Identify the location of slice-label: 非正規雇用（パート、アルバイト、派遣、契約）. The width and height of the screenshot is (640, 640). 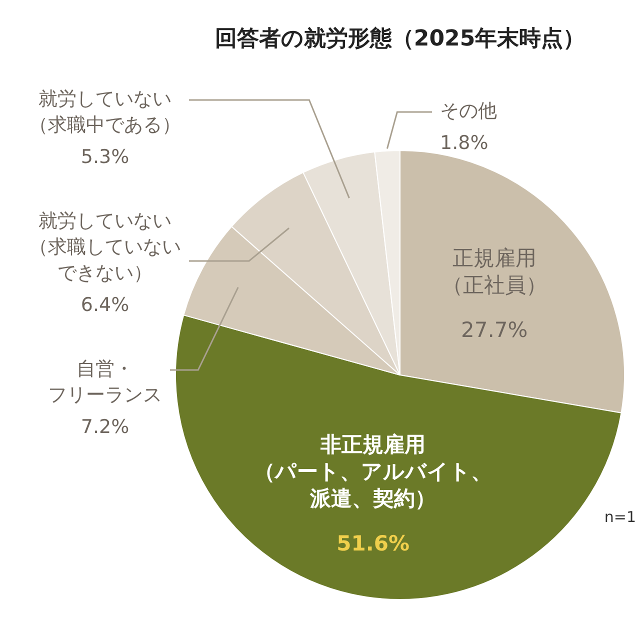
(373, 471).